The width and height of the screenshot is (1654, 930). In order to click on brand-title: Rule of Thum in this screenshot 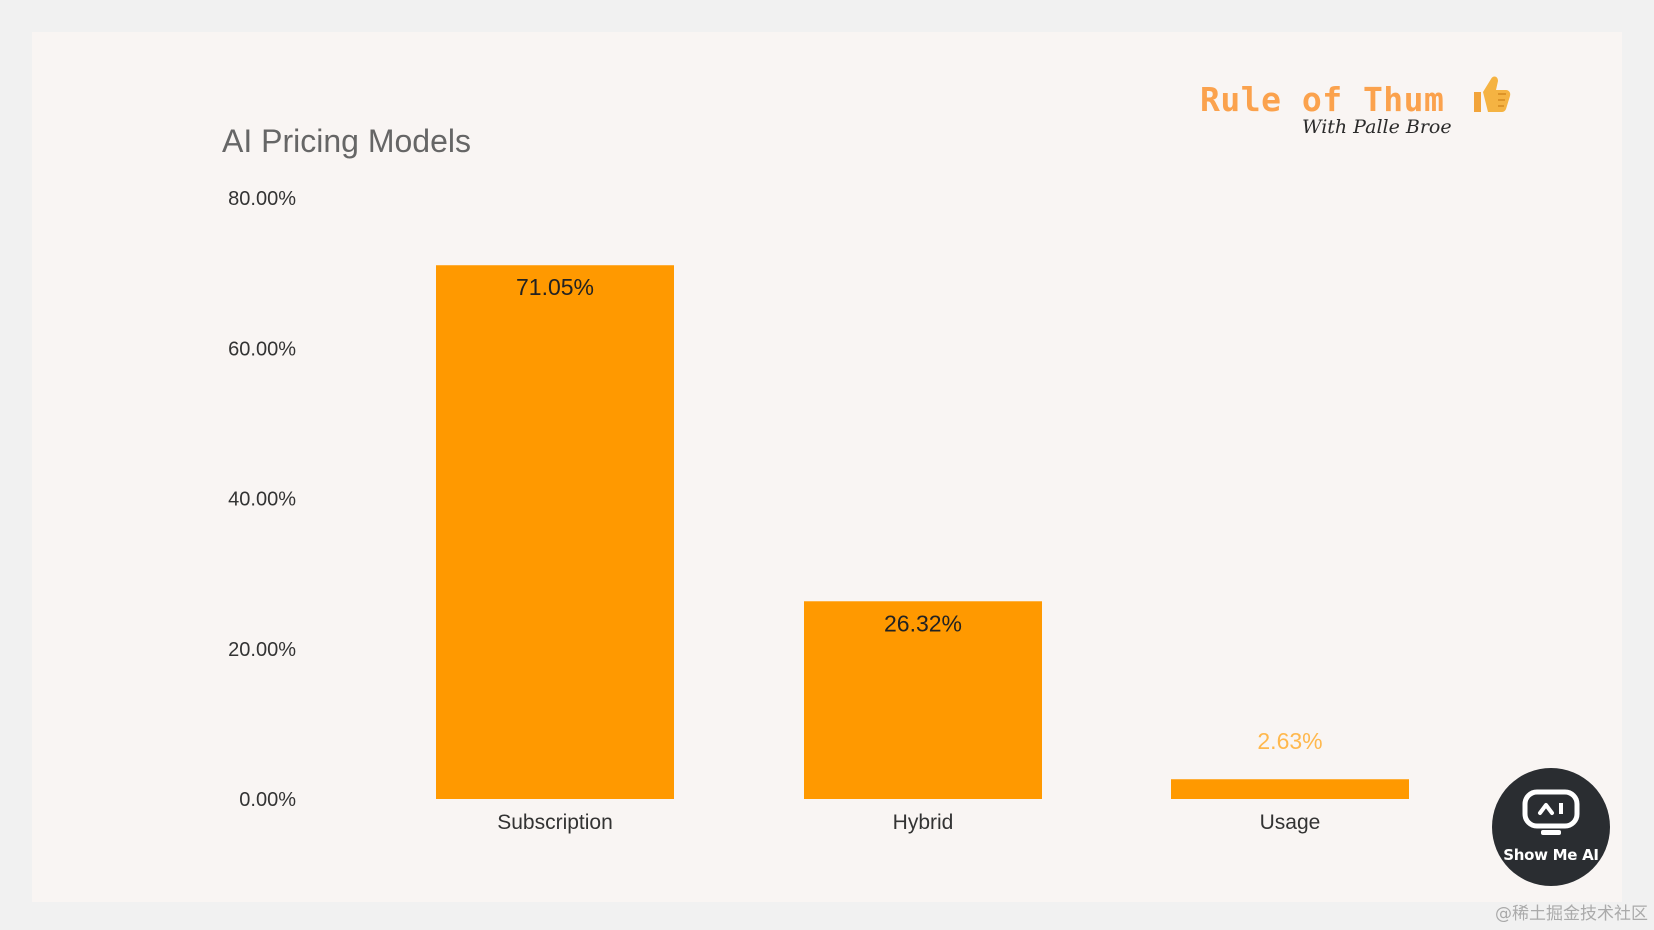, I will do `click(1322, 99)`.